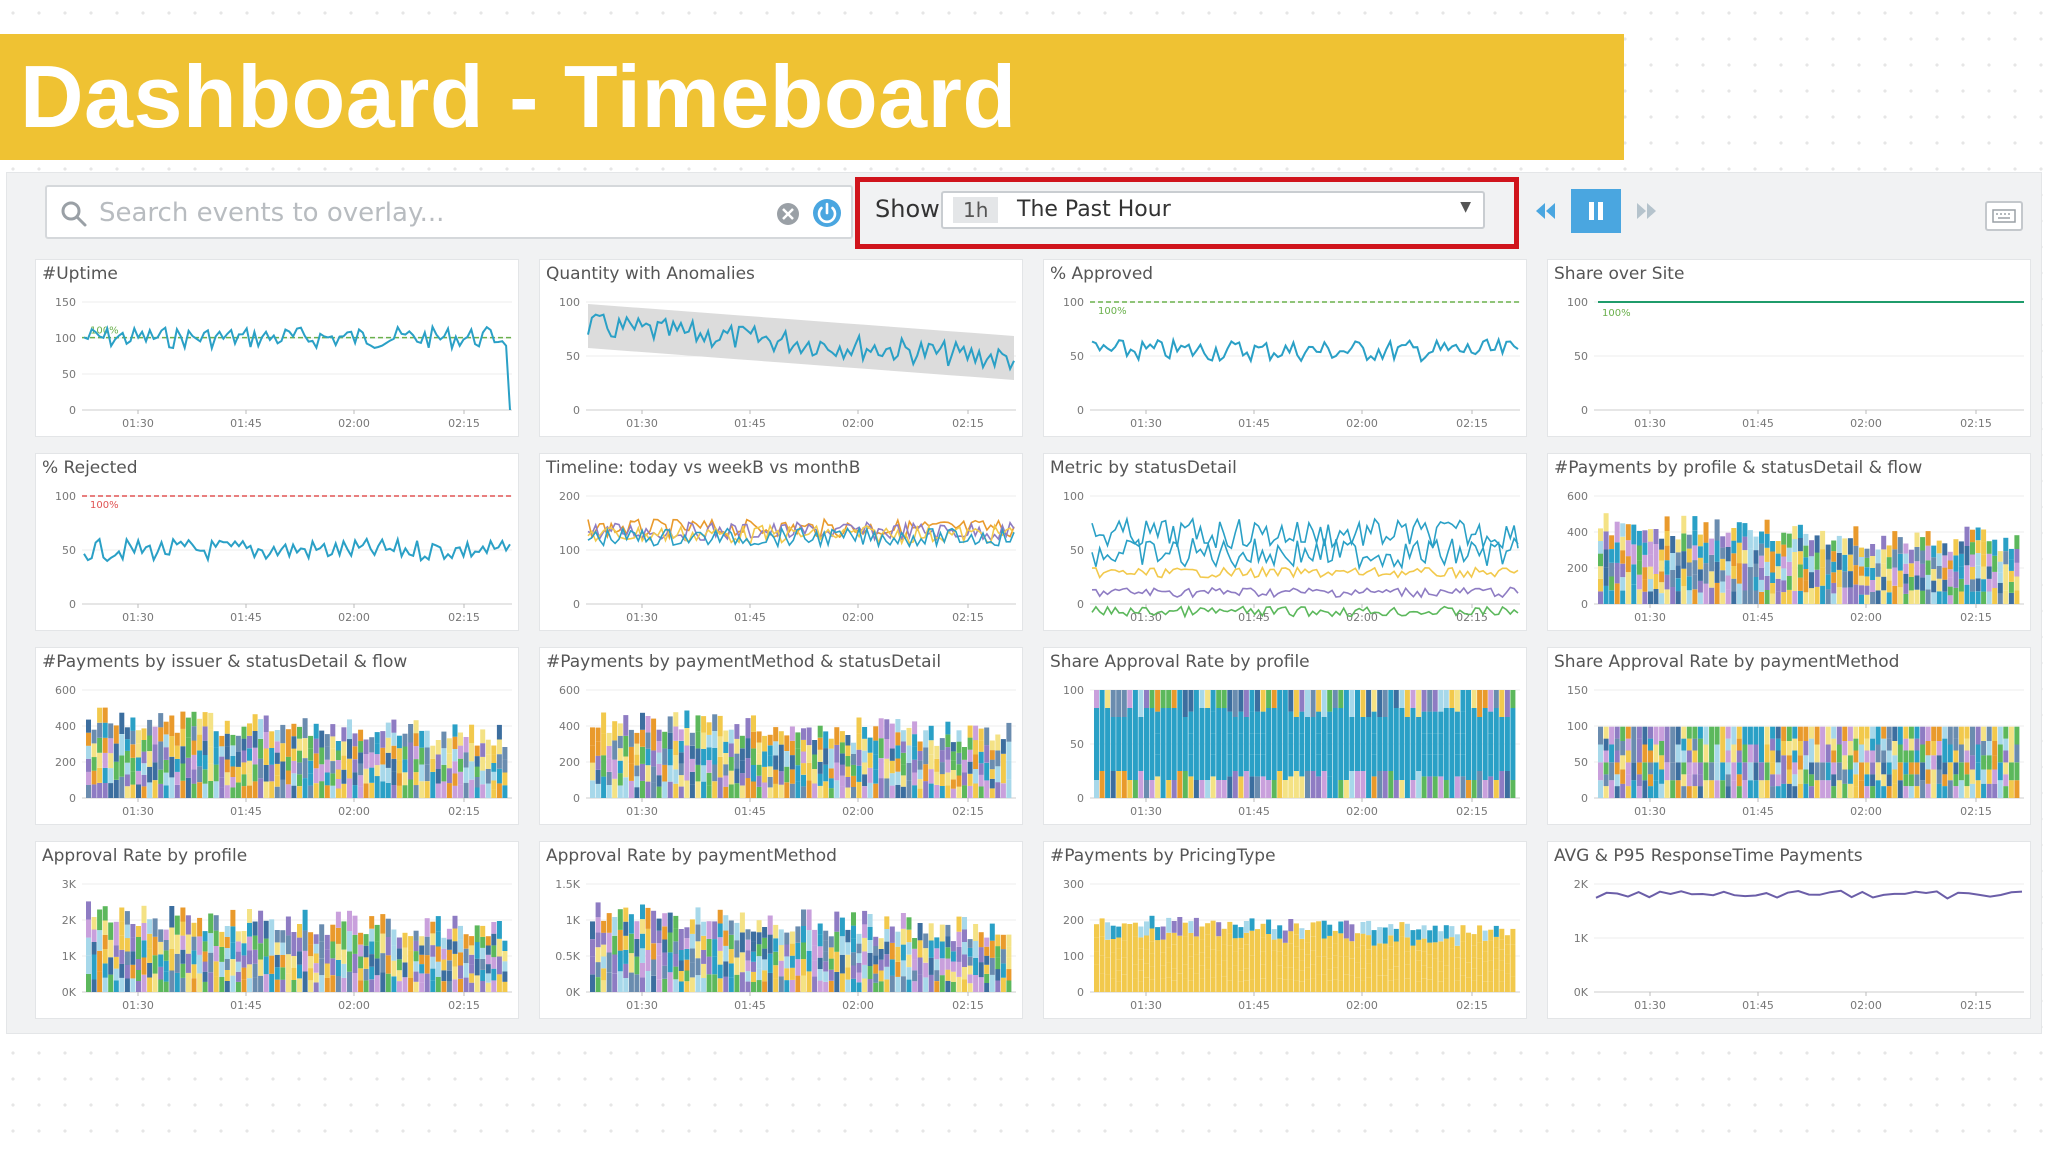 The width and height of the screenshot is (2048, 1152). Describe the element at coordinates (2004, 216) in the screenshot. I see `keyboard-icon` at that location.